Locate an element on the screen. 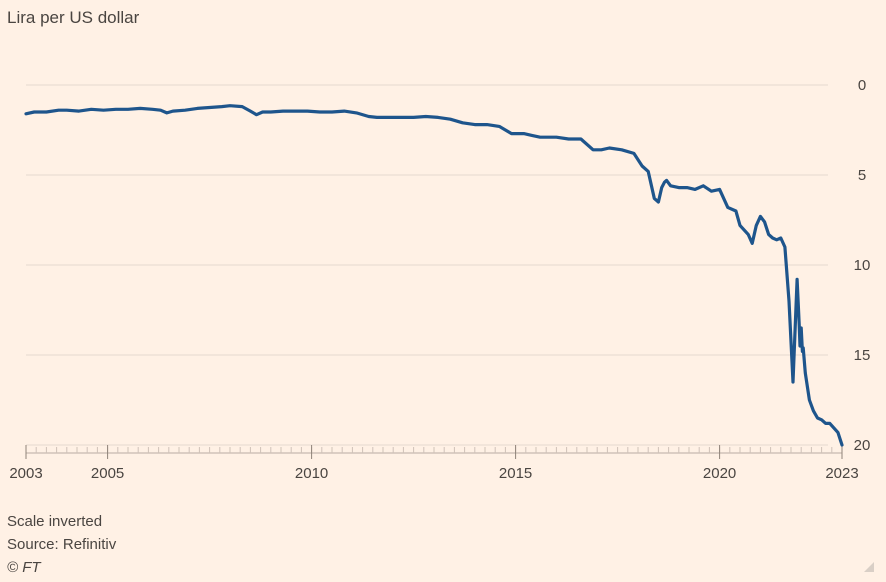 Image resolution: width=886 pixels, height=582 pixels. x-tick-labels: 2003 2005 2010 2015 2020 2023 is located at coordinates (433, 473).